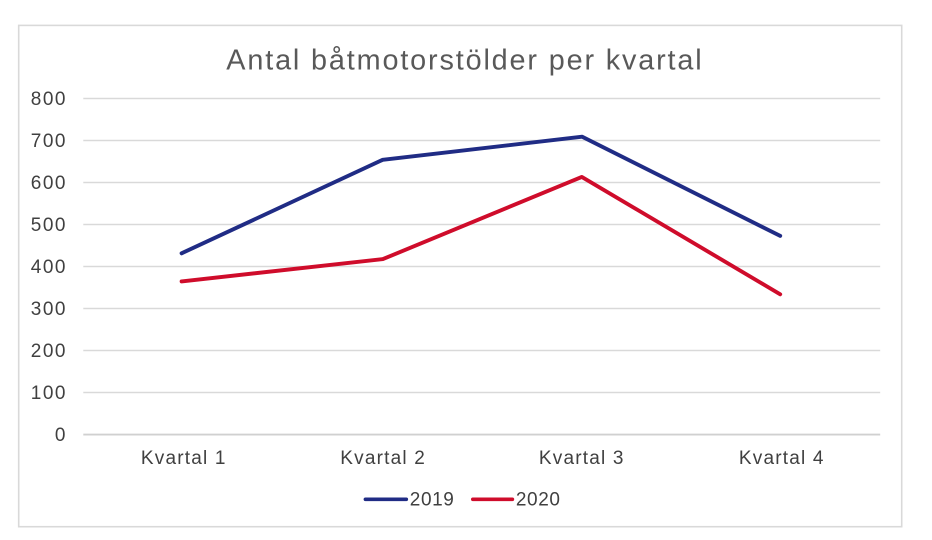 The width and height of the screenshot is (932, 540). I want to click on svg-text: 600, so click(49, 183).